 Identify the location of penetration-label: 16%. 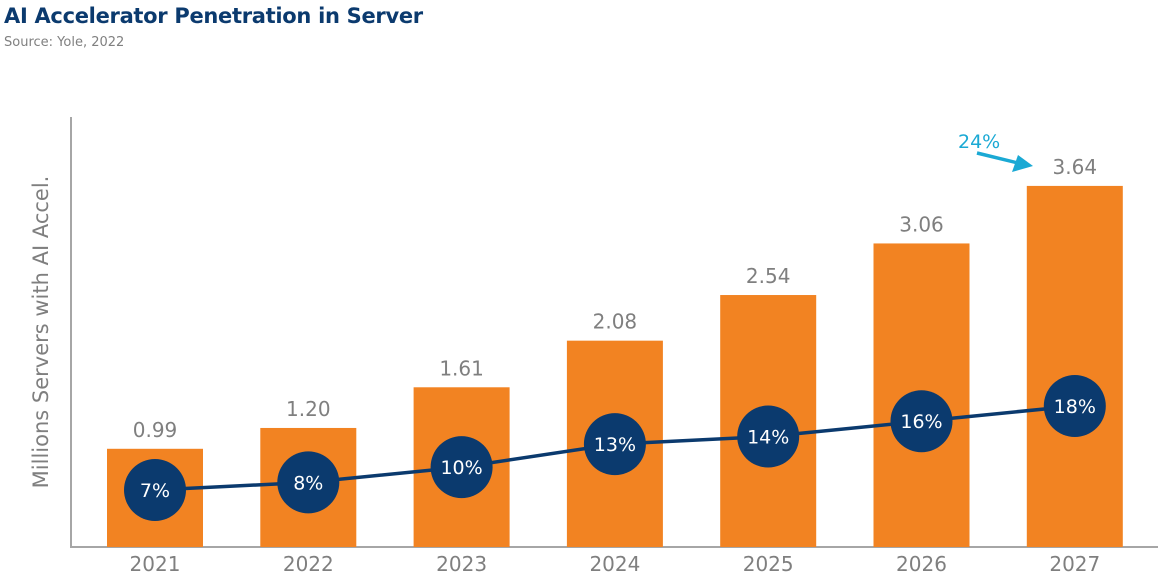
(921, 422).